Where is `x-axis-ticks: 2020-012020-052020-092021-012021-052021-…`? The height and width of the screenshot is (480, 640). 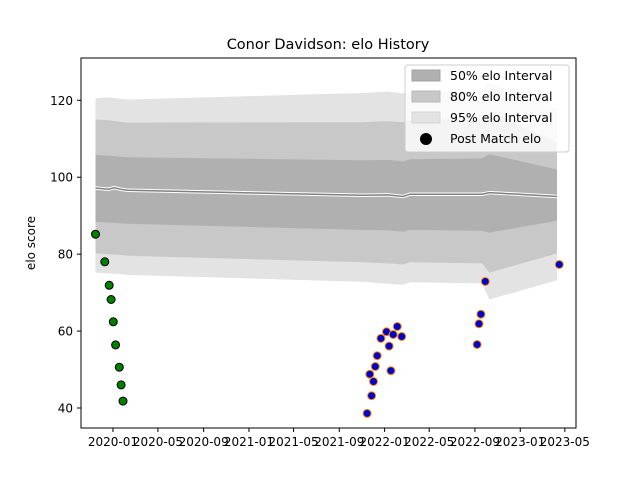 x-axis-ticks: 2020-012020-052020-092021-012021-052021-… is located at coordinates (339, 438).